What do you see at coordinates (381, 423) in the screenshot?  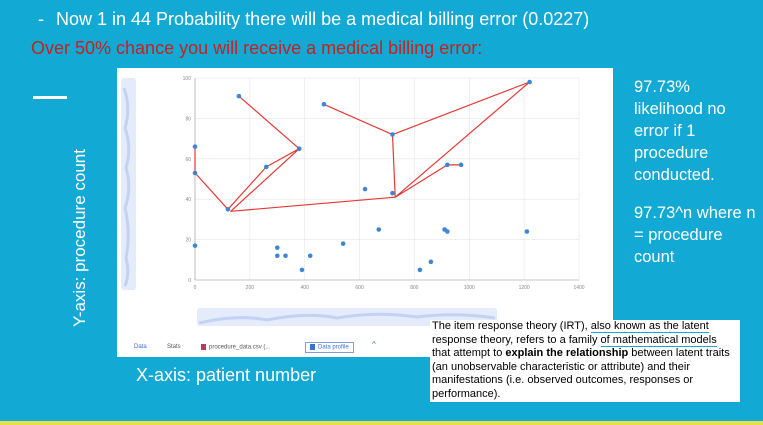 I see `bottom-accent-strip` at bounding box center [381, 423].